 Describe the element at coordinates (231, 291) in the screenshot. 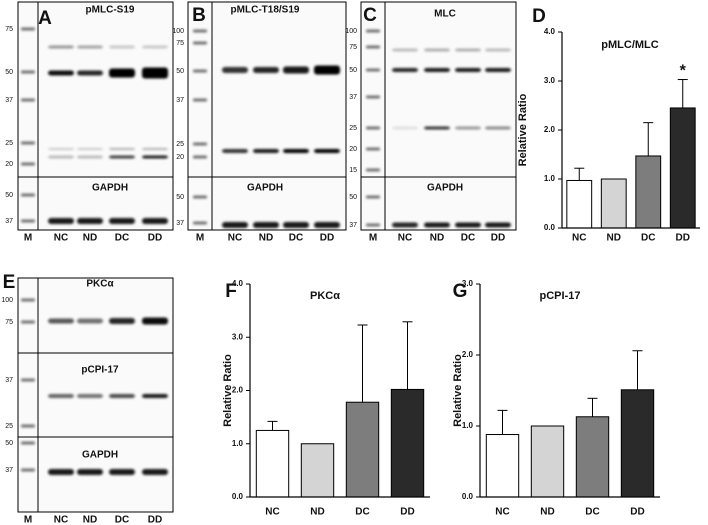

I see `panel-letter: F` at that location.